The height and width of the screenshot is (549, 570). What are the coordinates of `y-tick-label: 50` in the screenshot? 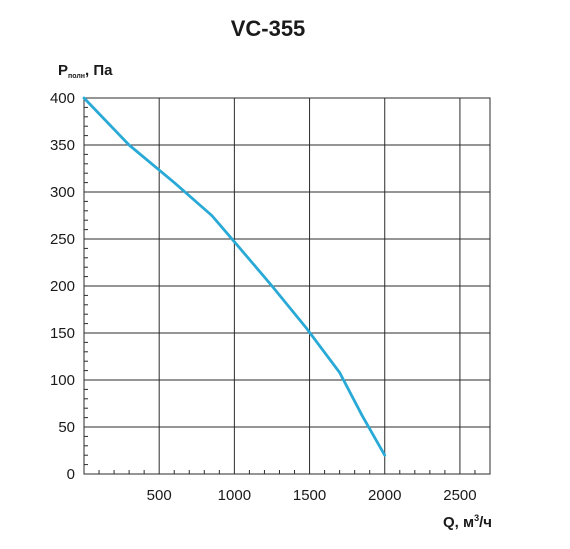 It's located at (66, 427).